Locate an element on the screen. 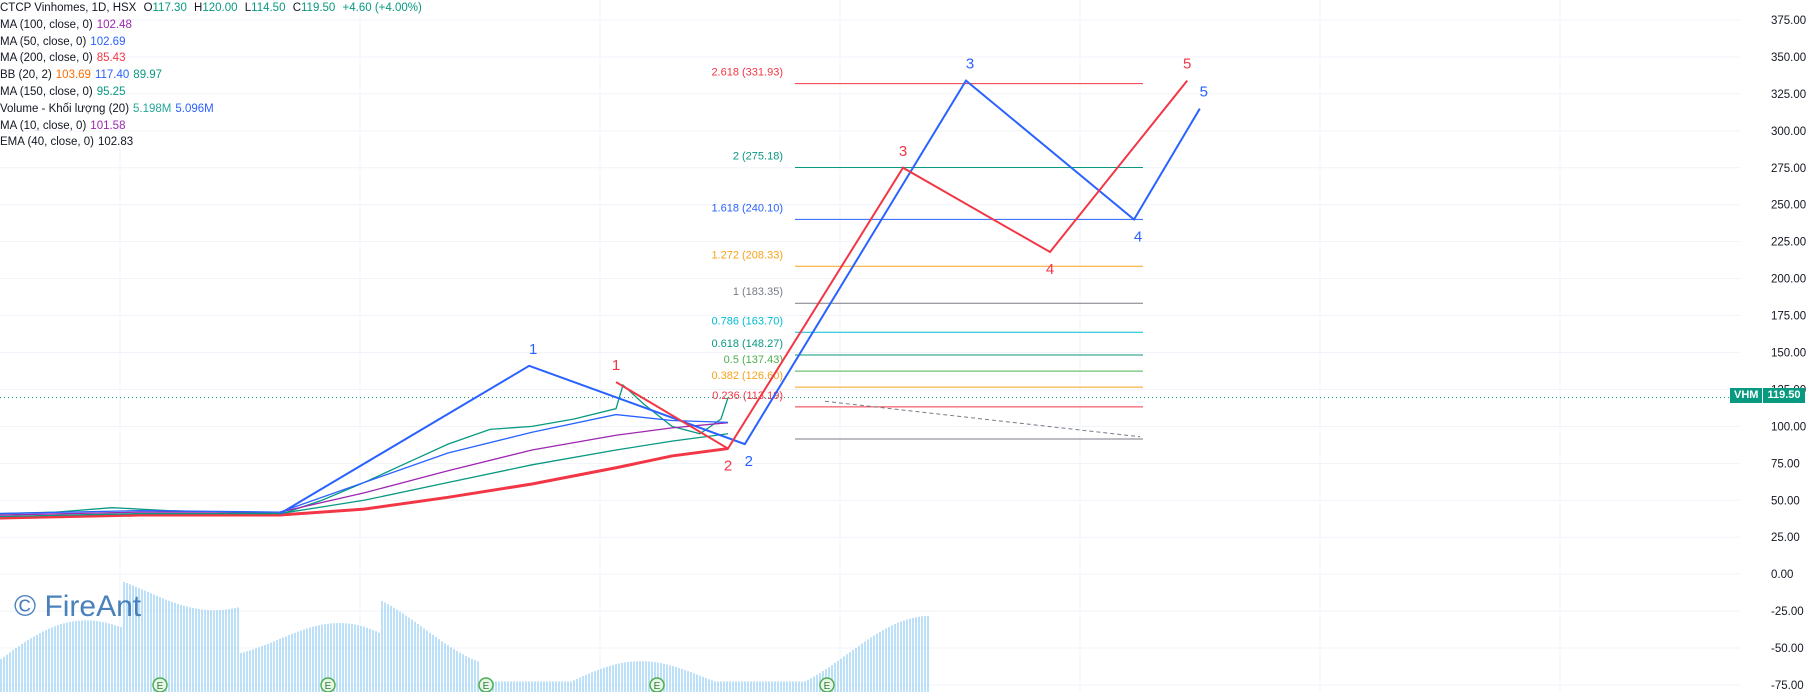  indicator-row: MA (50, close, 0) 102.69 is located at coordinates (213, 42).